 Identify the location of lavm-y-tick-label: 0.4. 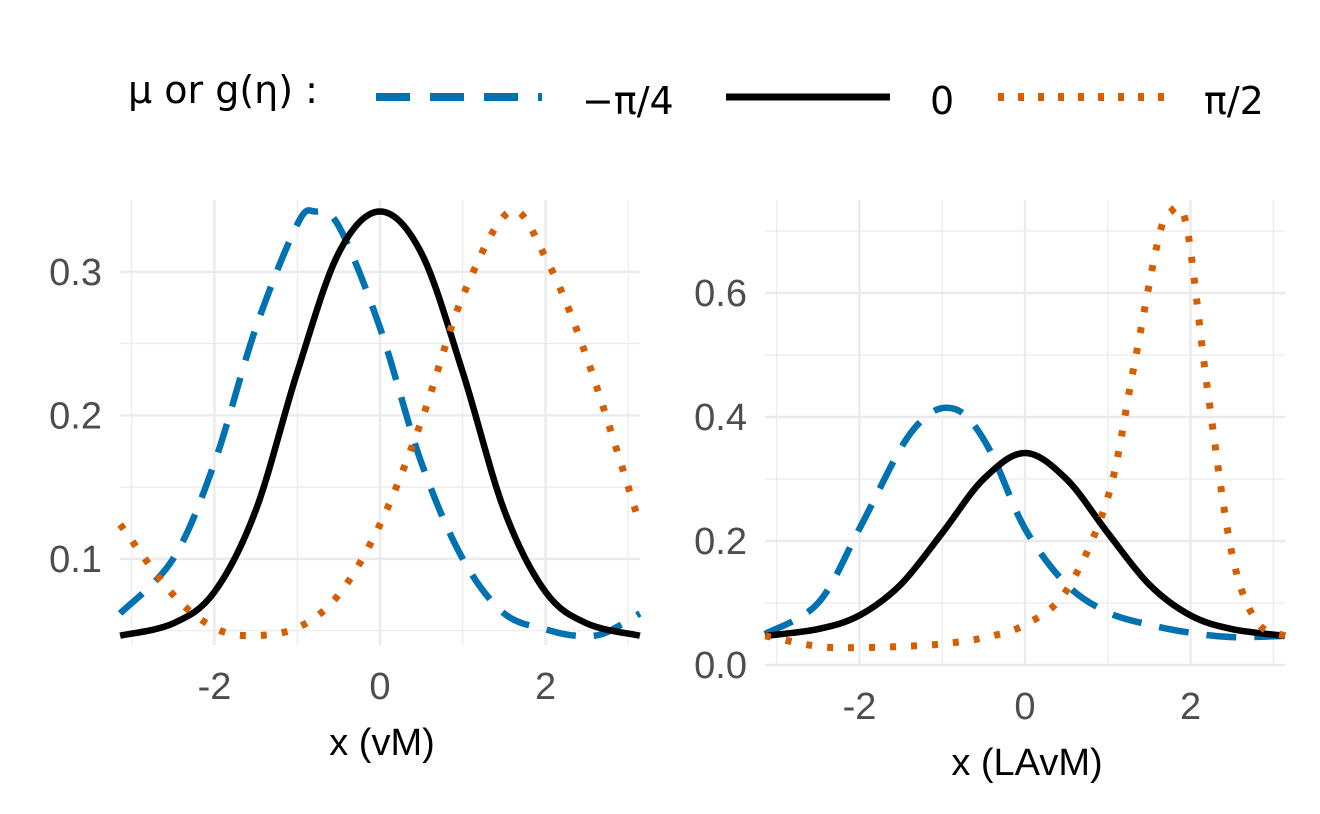
(720, 418).